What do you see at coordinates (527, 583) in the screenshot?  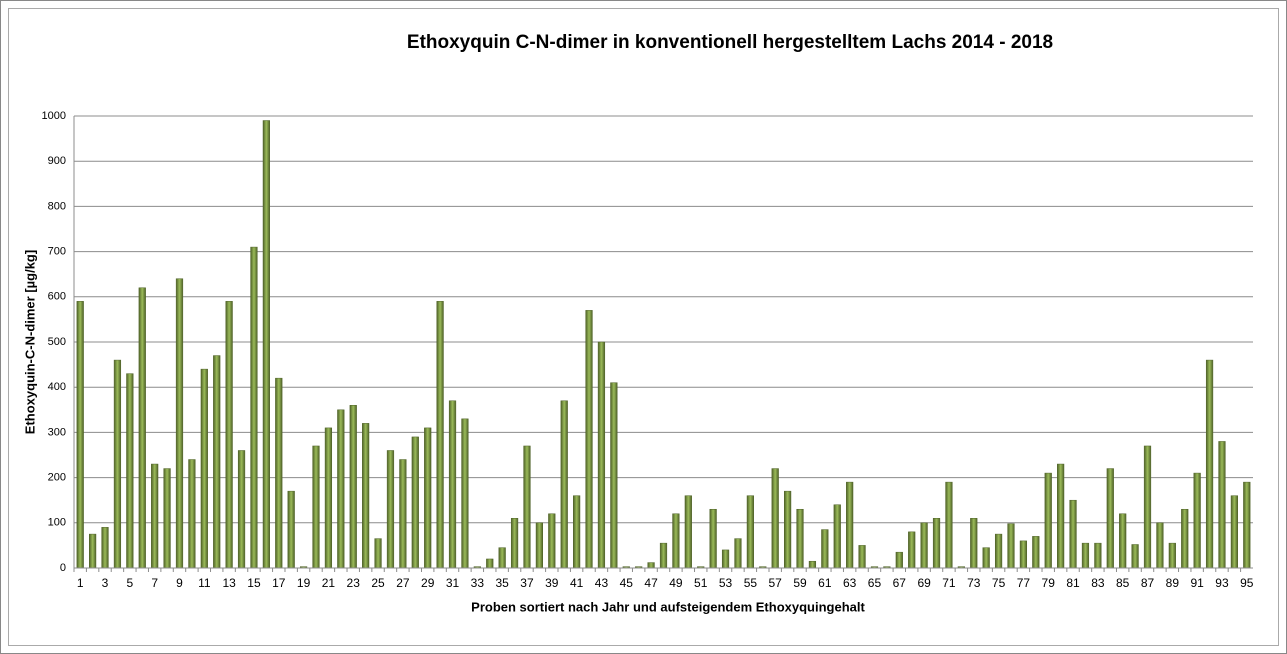 I see `x-tick-label: 37` at bounding box center [527, 583].